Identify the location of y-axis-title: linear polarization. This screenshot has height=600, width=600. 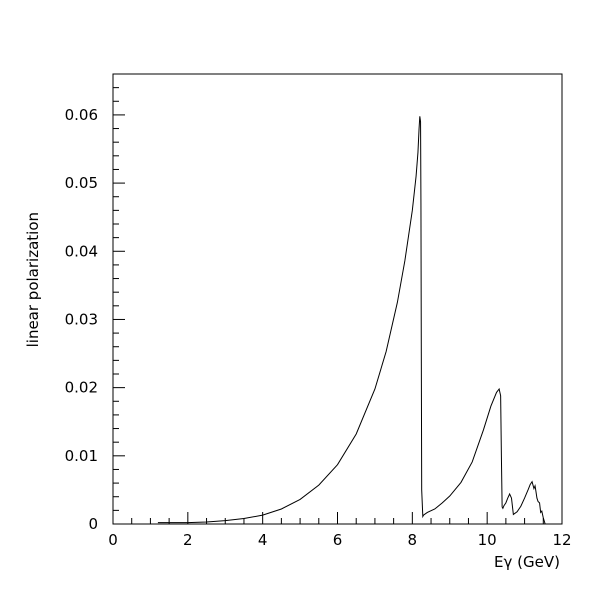
(33, 279).